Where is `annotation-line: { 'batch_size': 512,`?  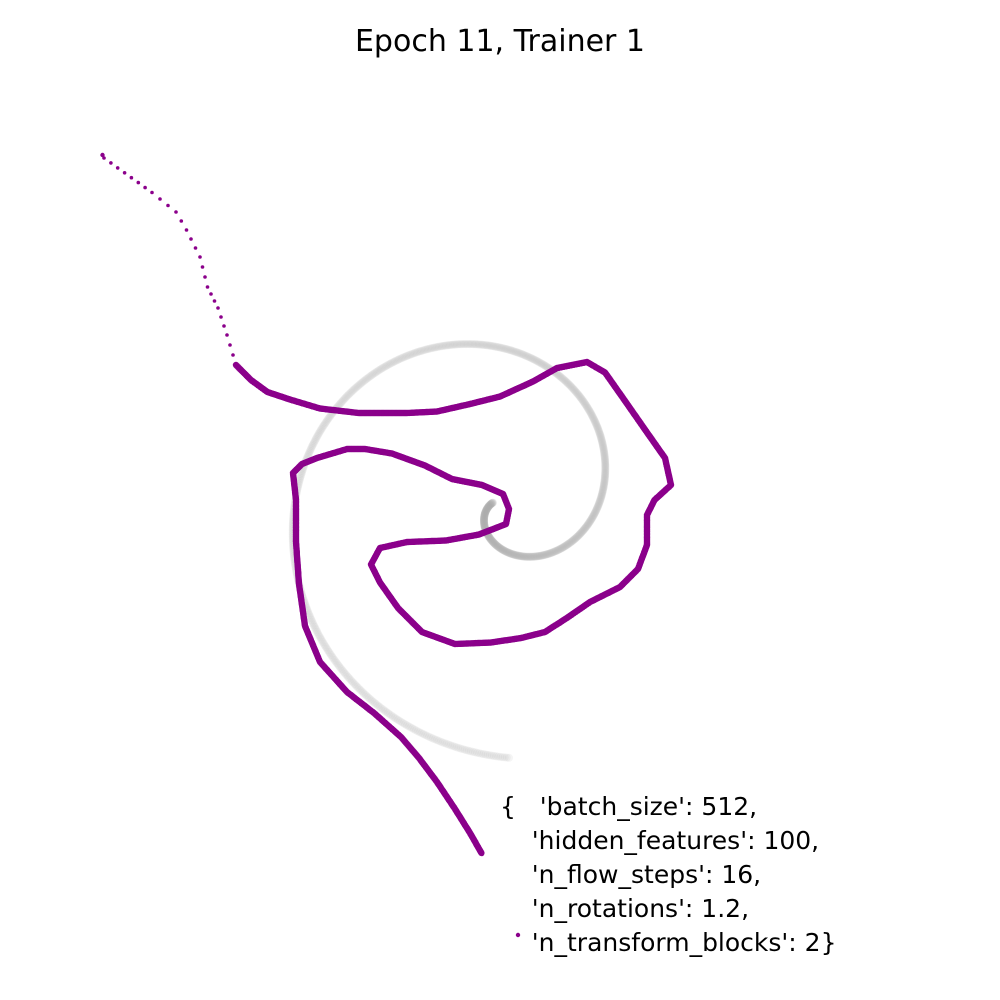
annotation-line: { 'batch_size': 512, is located at coordinates (629, 806).